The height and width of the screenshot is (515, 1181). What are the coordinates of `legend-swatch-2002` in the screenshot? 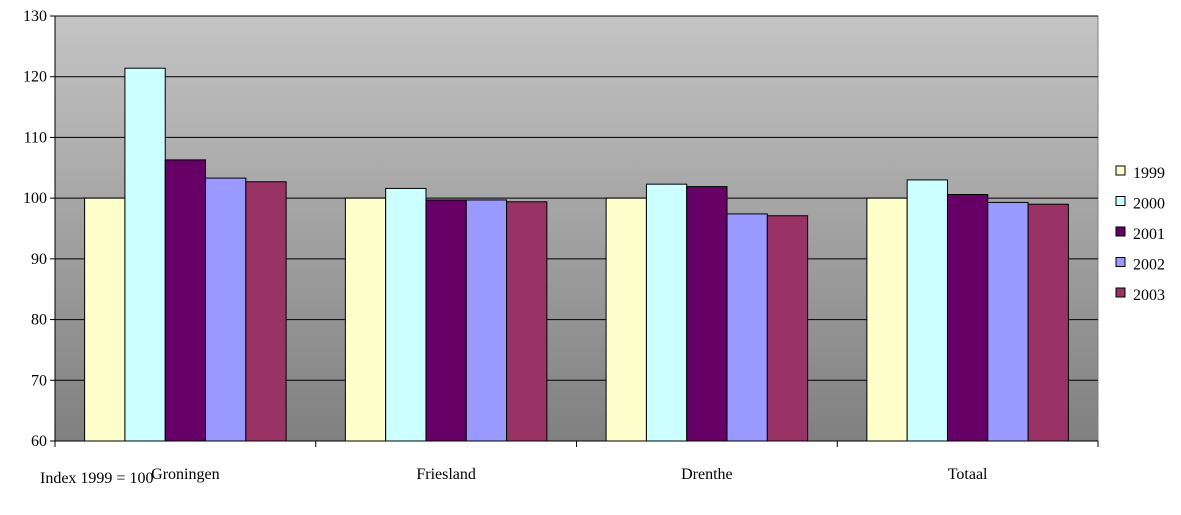 It's located at (1120, 262).